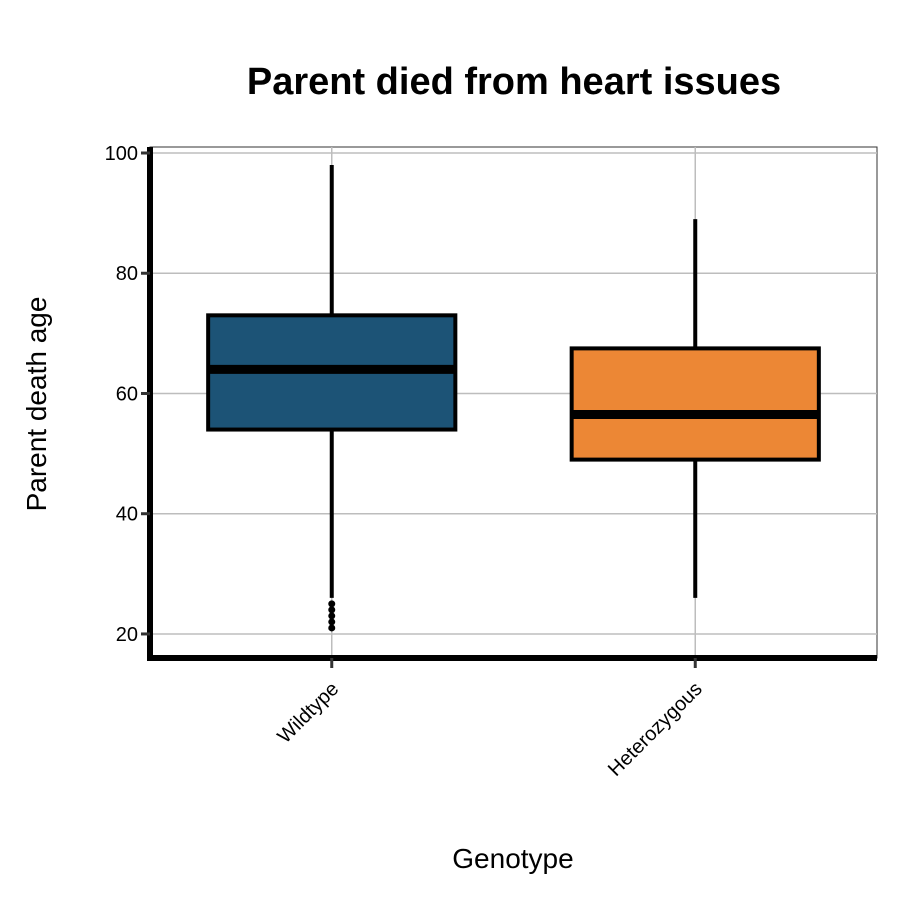 Image resolution: width=900 pixels, height=900 pixels. What do you see at coordinates (332, 398) in the screenshot?
I see `box-wildtype` at bounding box center [332, 398].